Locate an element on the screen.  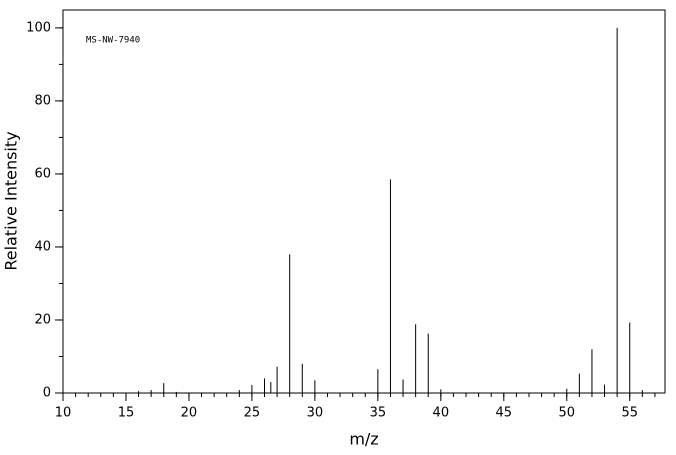
y-tick-label: 0 is located at coordinates (47, 393).